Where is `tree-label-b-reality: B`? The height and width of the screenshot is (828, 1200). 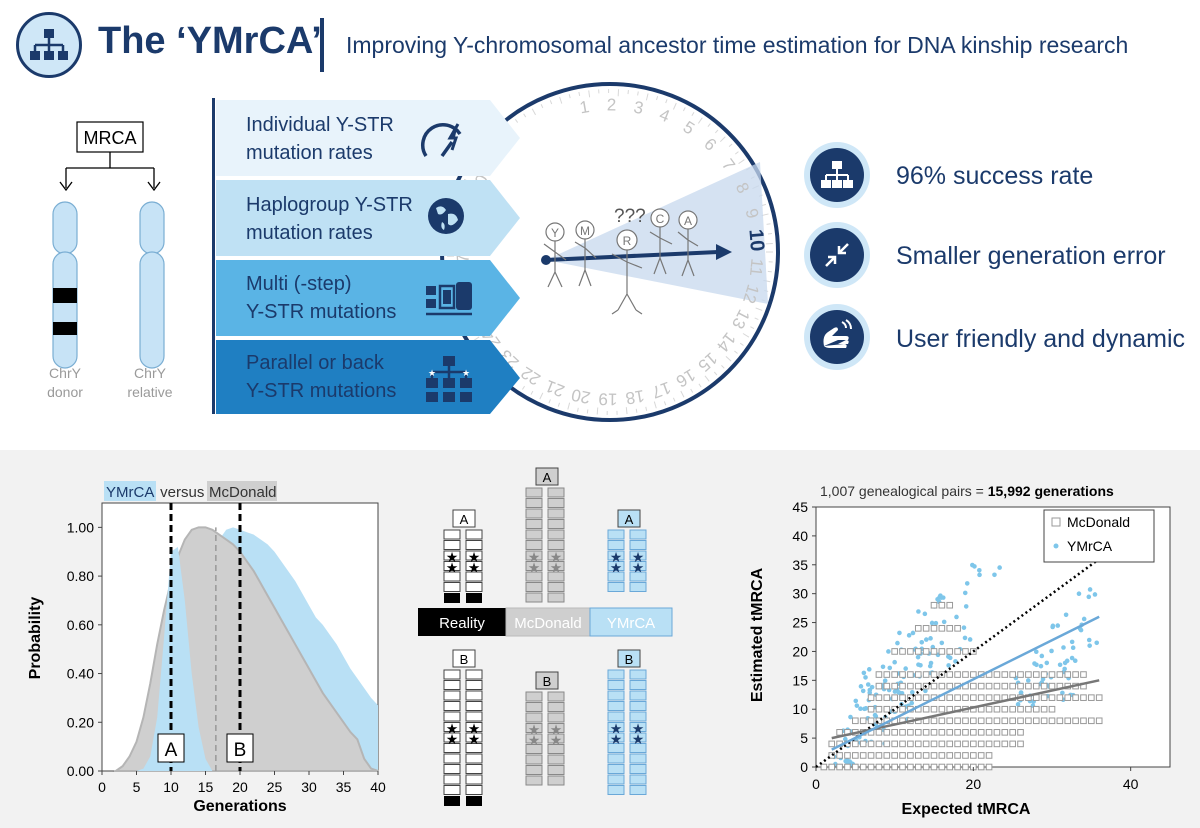 tree-label-b-reality: B is located at coordinates (464, 659).